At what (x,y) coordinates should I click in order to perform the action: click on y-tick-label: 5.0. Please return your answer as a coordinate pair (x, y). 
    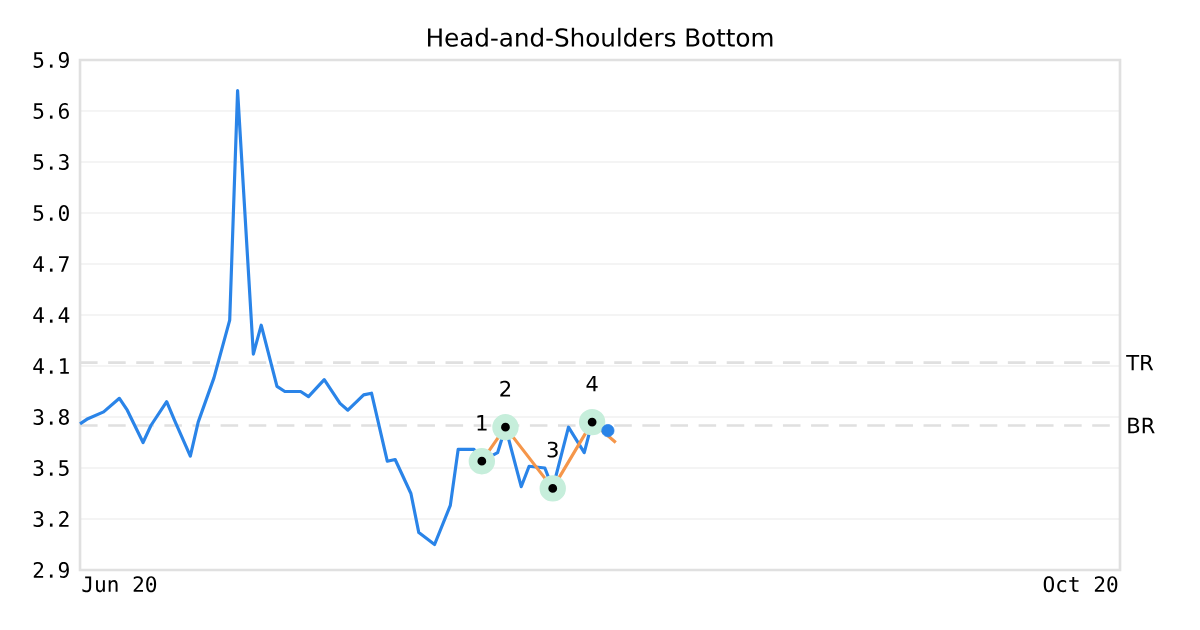
    Looking at the image, I should click on (51, 213).